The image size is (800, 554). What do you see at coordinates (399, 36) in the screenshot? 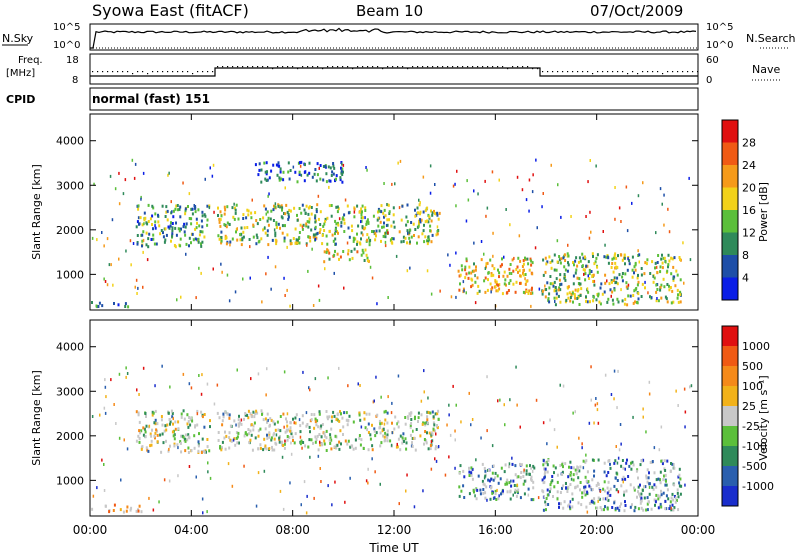
I see `noise-strip: N.Sky 10^5 10^0 10^5 10^0 N.Search` at bounding box center [399, 36].